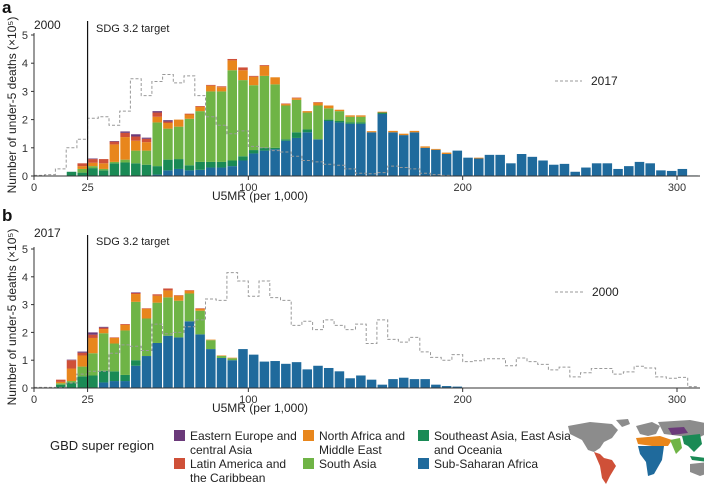 Image resolution: width=704 pixels, height=485 pixels. Describe the element at coordinates (248, 400) in the screenshot. I see `x-tick-label: 100` at that location.